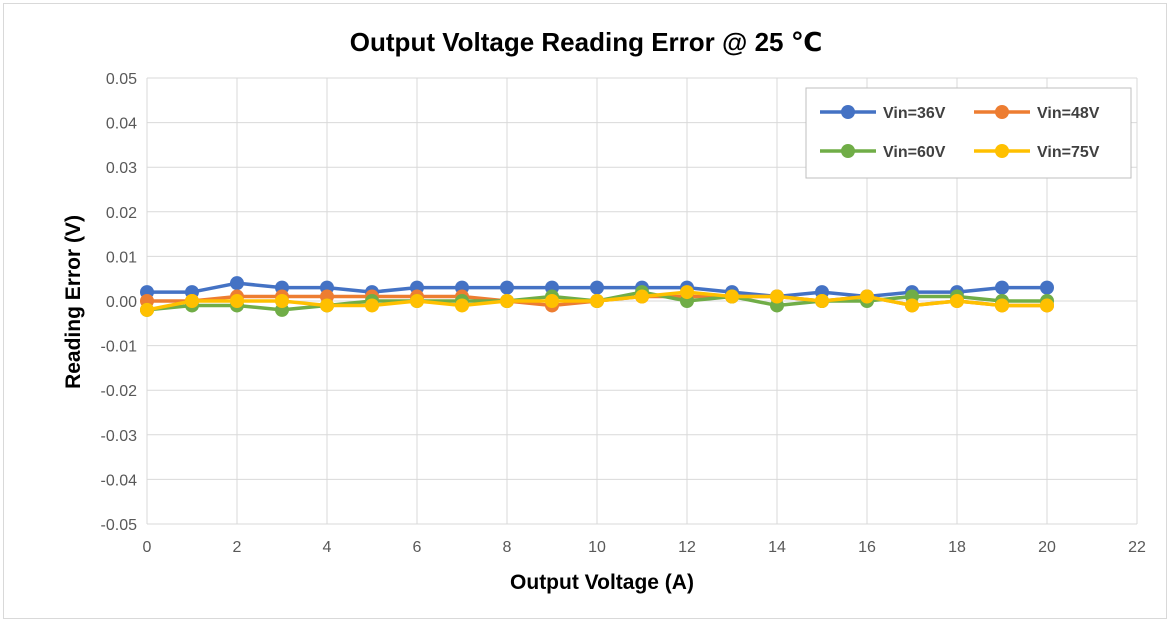 The height and width of the screenshot is (625, 1172). Describe the element at coordinates (1137, 547) in the screenshot. I see `x-tick-label: 22` at that location.